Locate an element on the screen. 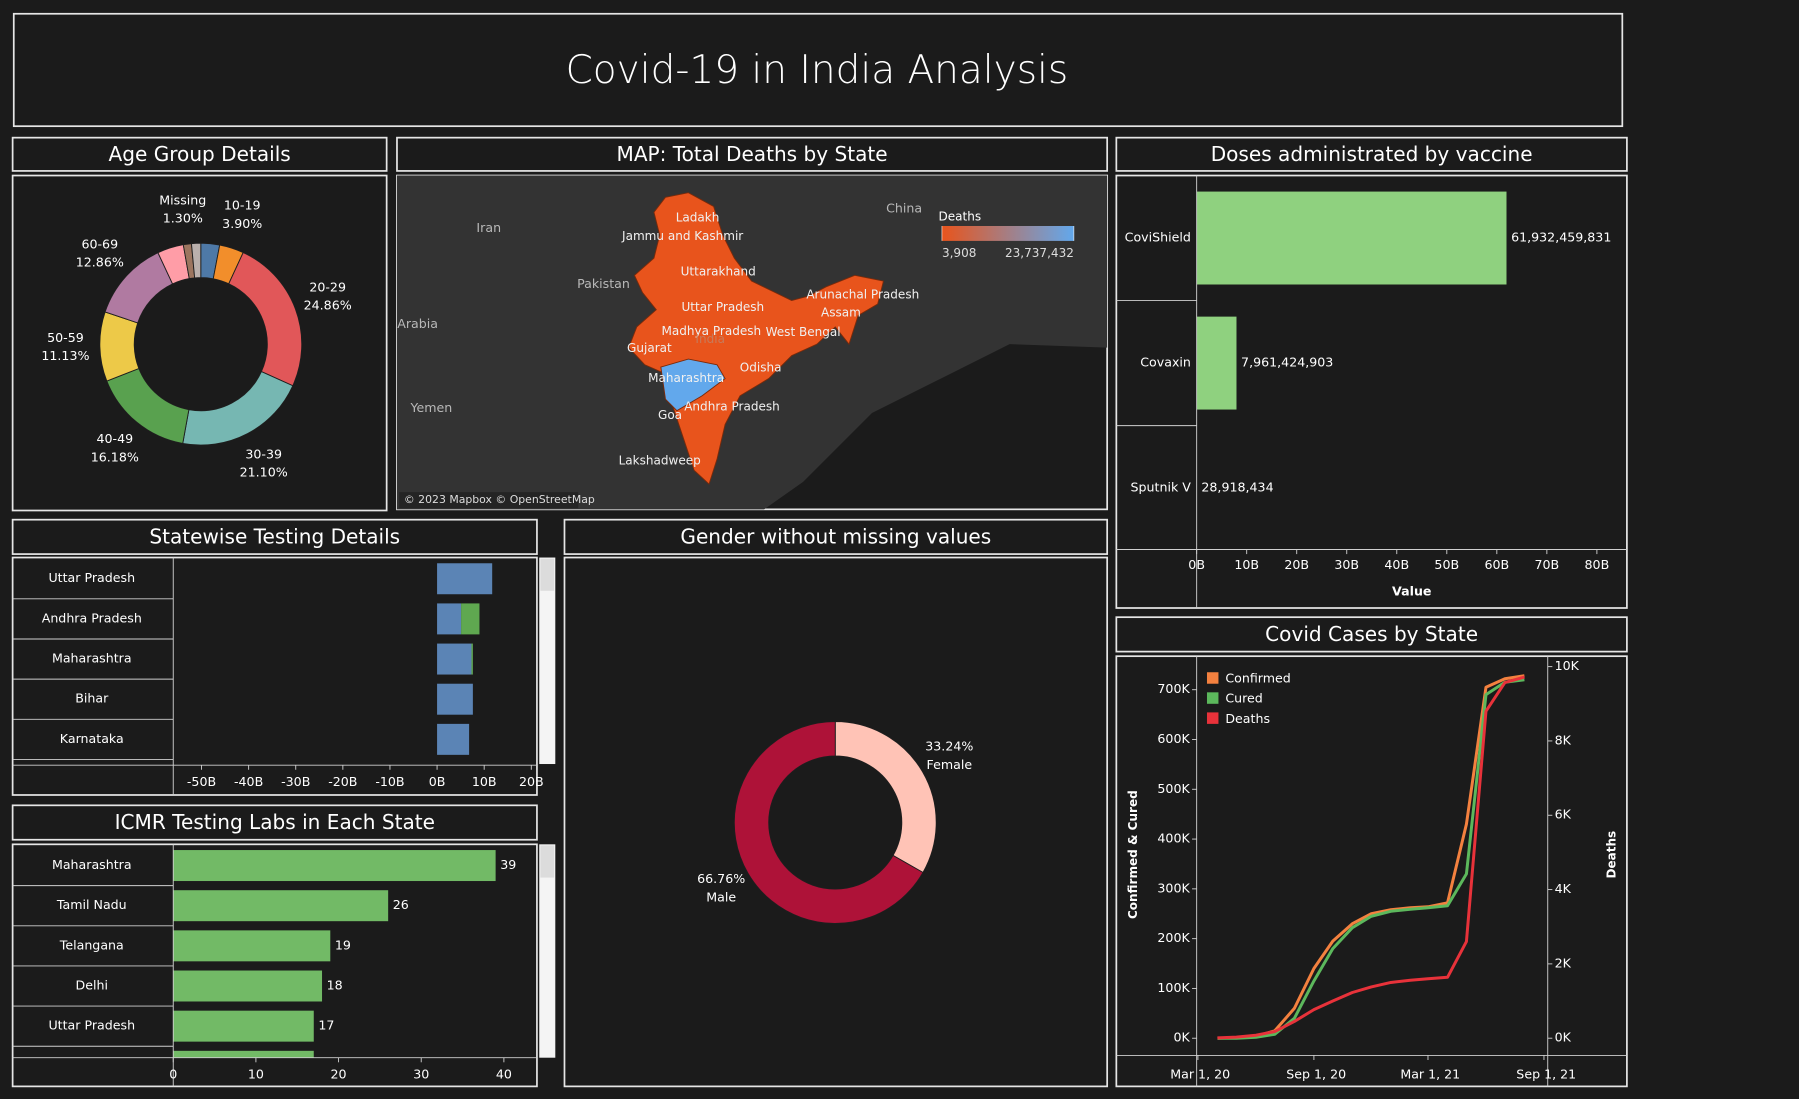 Image resolution: width=1799 pixels, height=1099 pixels. x-axis-title: Value is located at coordinates (1411, 590).